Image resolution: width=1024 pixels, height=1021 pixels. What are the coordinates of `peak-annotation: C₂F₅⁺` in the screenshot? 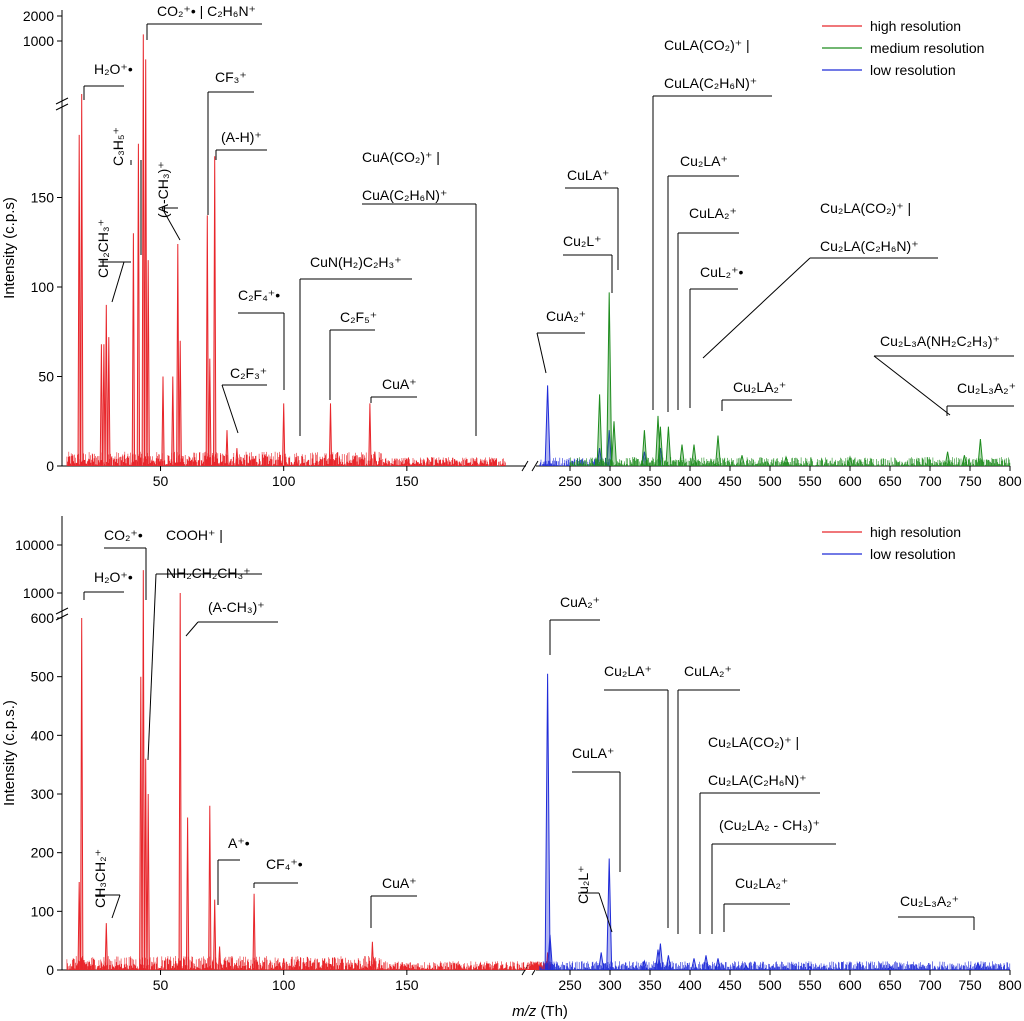 It's located at (353, 354).